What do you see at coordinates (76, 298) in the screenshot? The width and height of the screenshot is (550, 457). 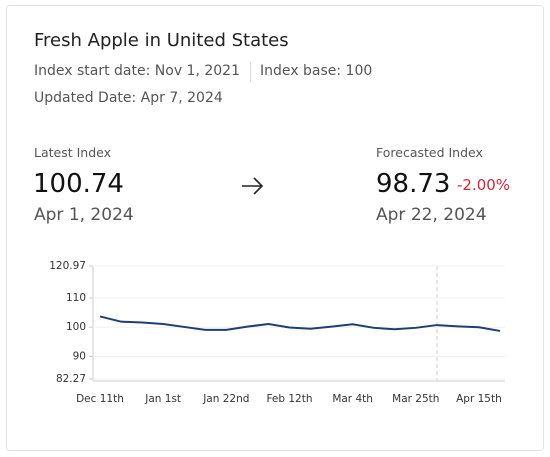 I see `y-tick-label: 110` at bounding box center [76, 298].